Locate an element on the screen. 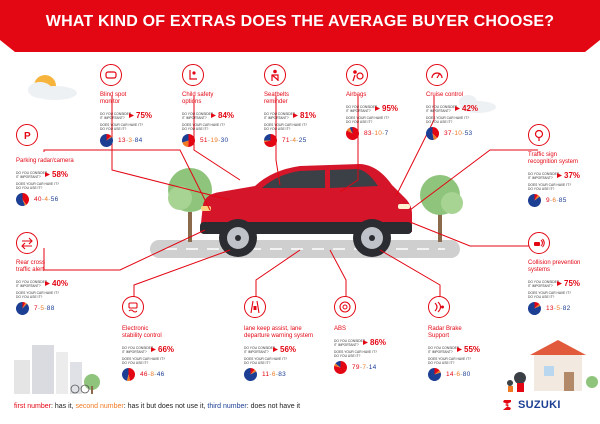 This screenshot has width=600, height=424. feature-name: Blind spot monitor is located at coordinates (113, 98).